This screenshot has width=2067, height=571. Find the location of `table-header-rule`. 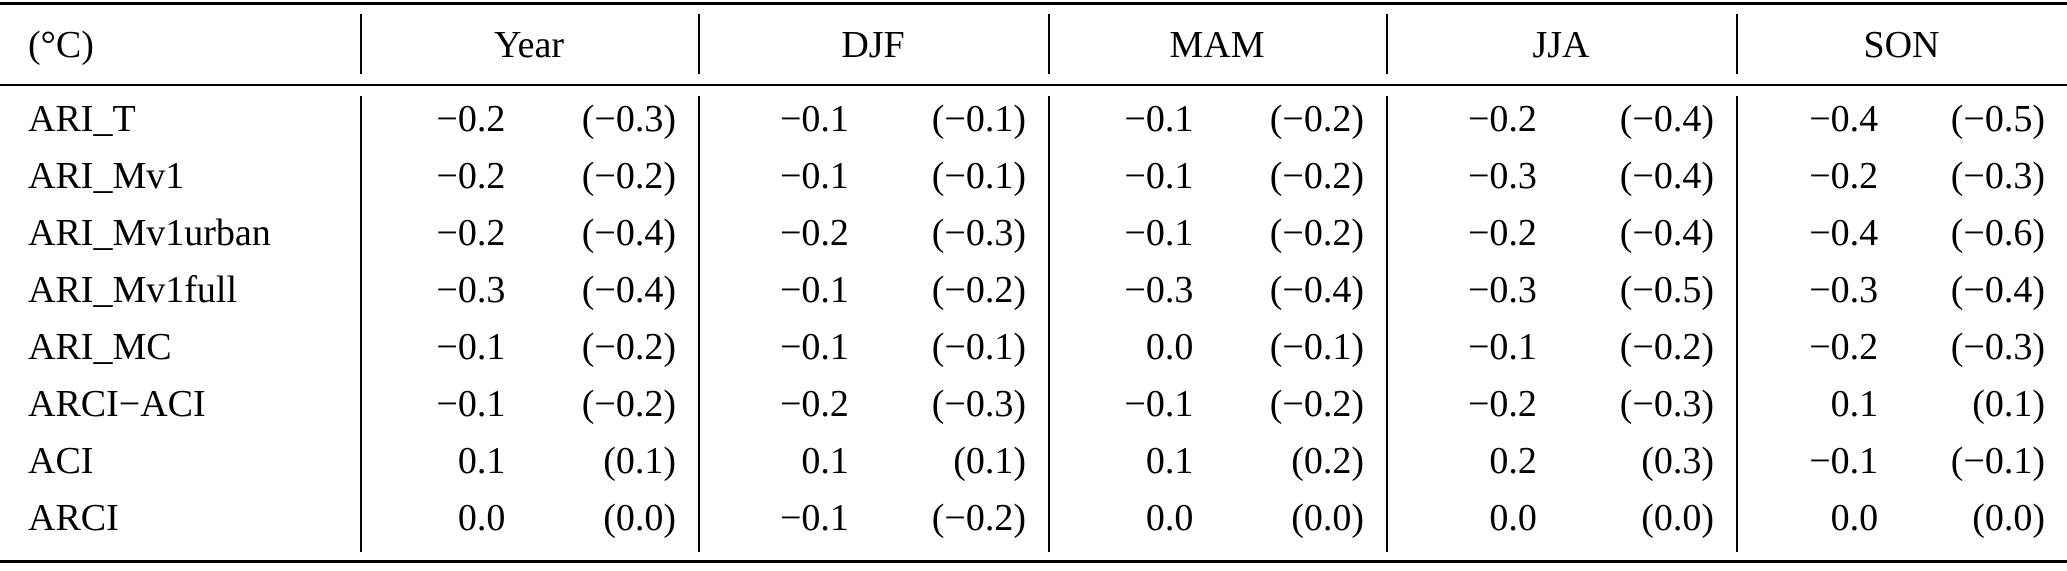

table-header-rule is located at coordinates (1033, 85).